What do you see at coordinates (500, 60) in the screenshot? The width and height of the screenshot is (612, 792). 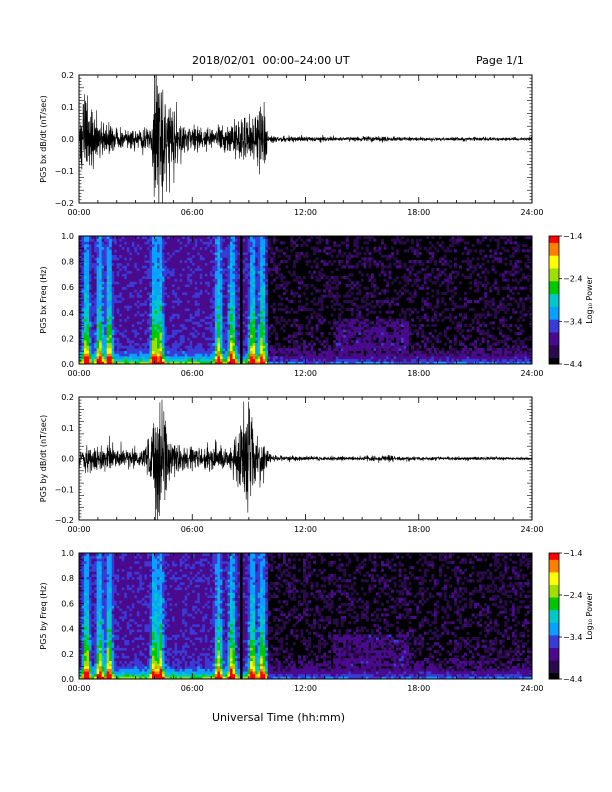 I see `page-label: Page 1/1` at bounding box center [500, 60].